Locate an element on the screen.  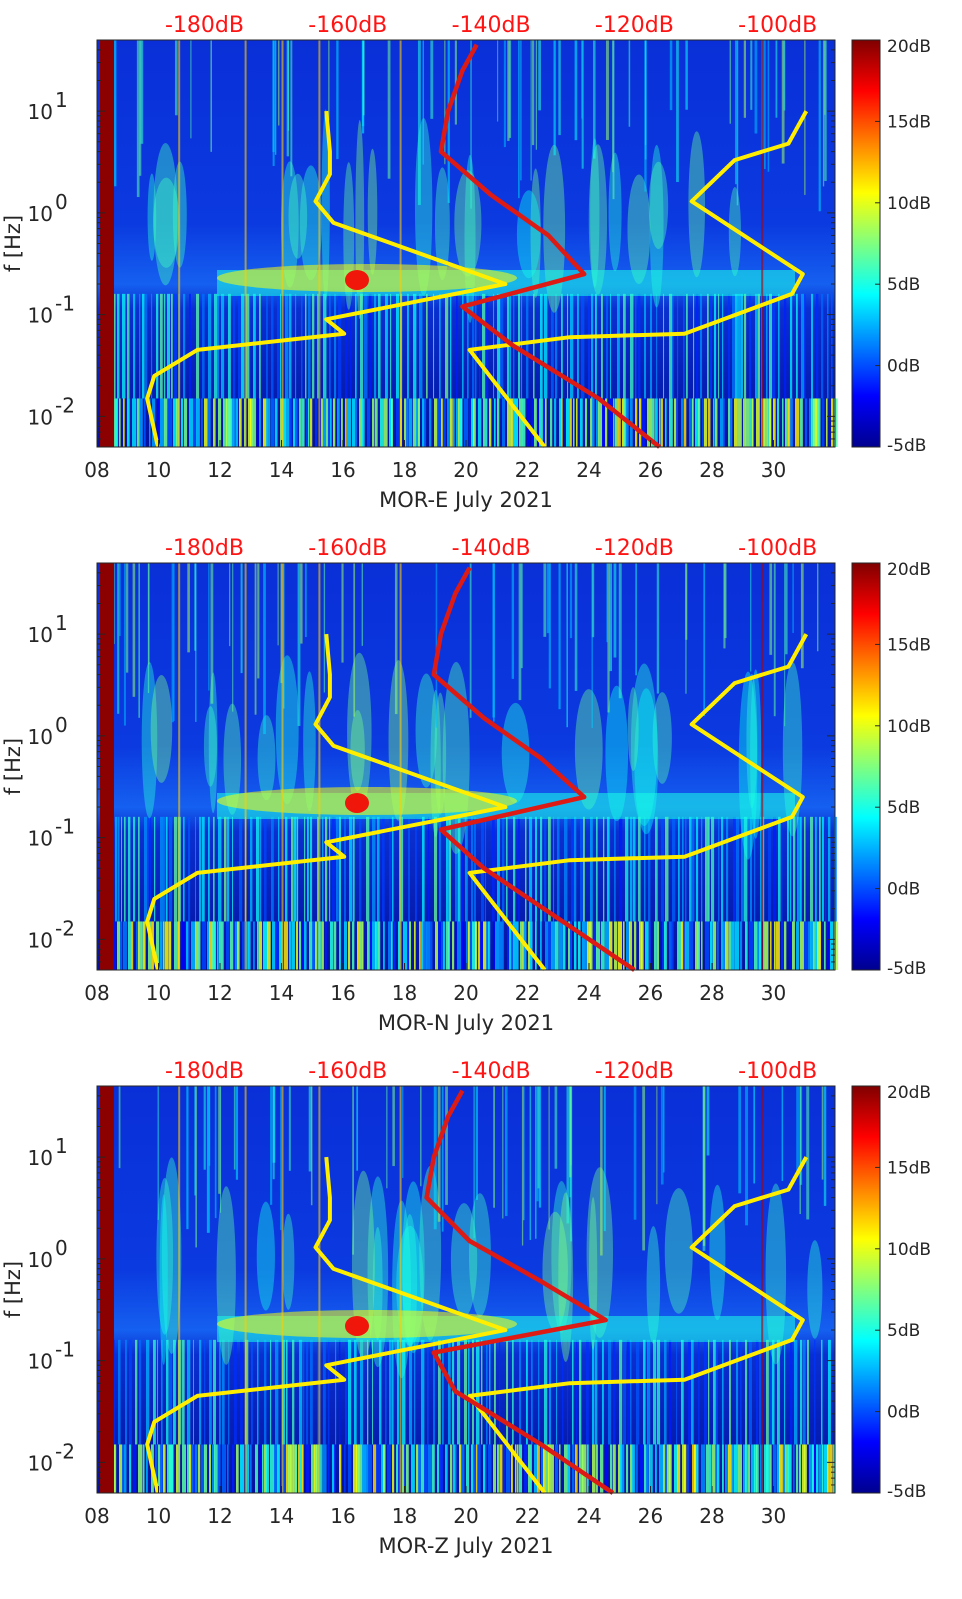
saturated-column is located at coordinates (107, 243).